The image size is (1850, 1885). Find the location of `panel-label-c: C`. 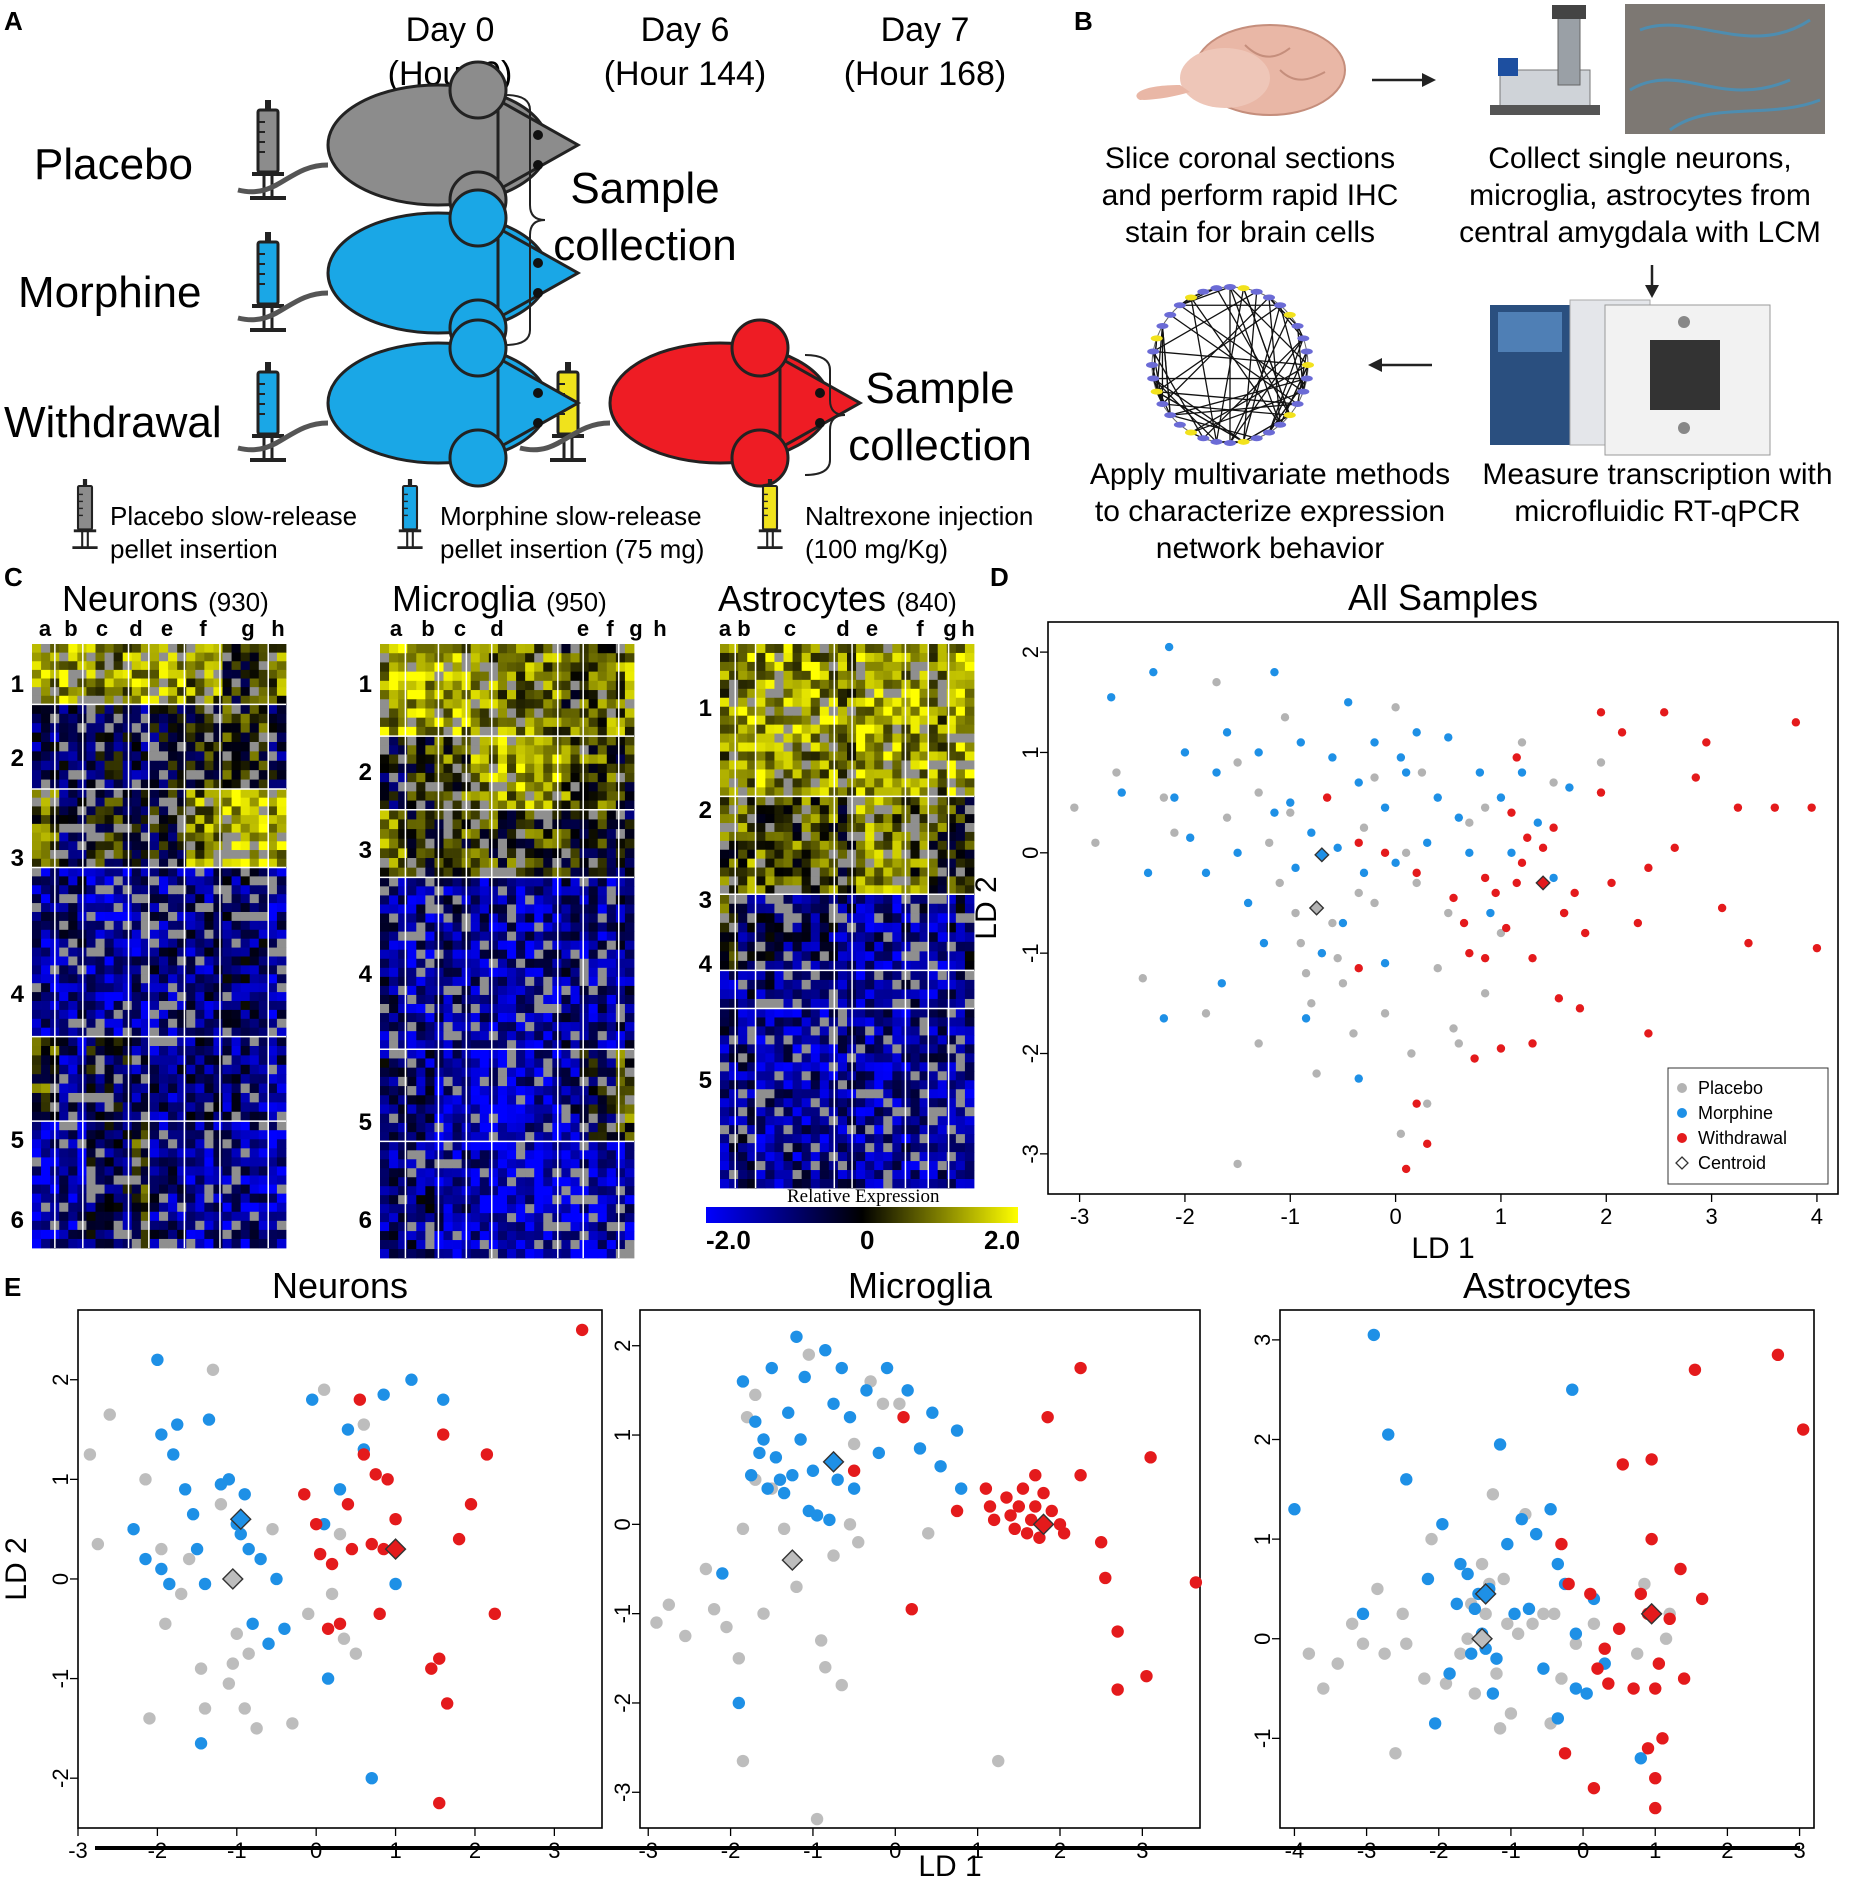

panel-label-c: C is located at coordinates (13, 577).